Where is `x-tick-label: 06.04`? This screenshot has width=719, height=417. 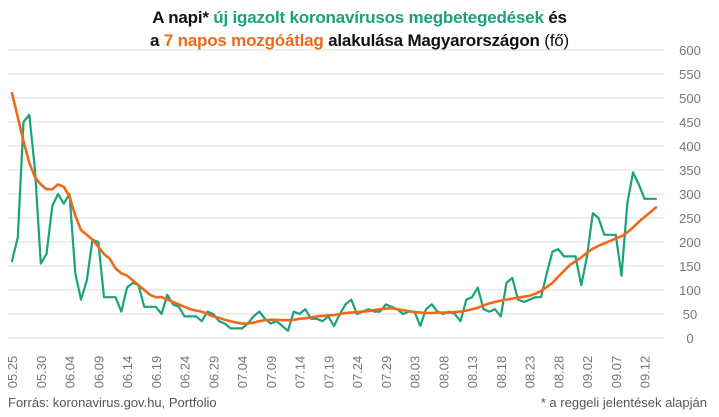 x-tick-label: 06.04 is located at coordinates (70, 372).